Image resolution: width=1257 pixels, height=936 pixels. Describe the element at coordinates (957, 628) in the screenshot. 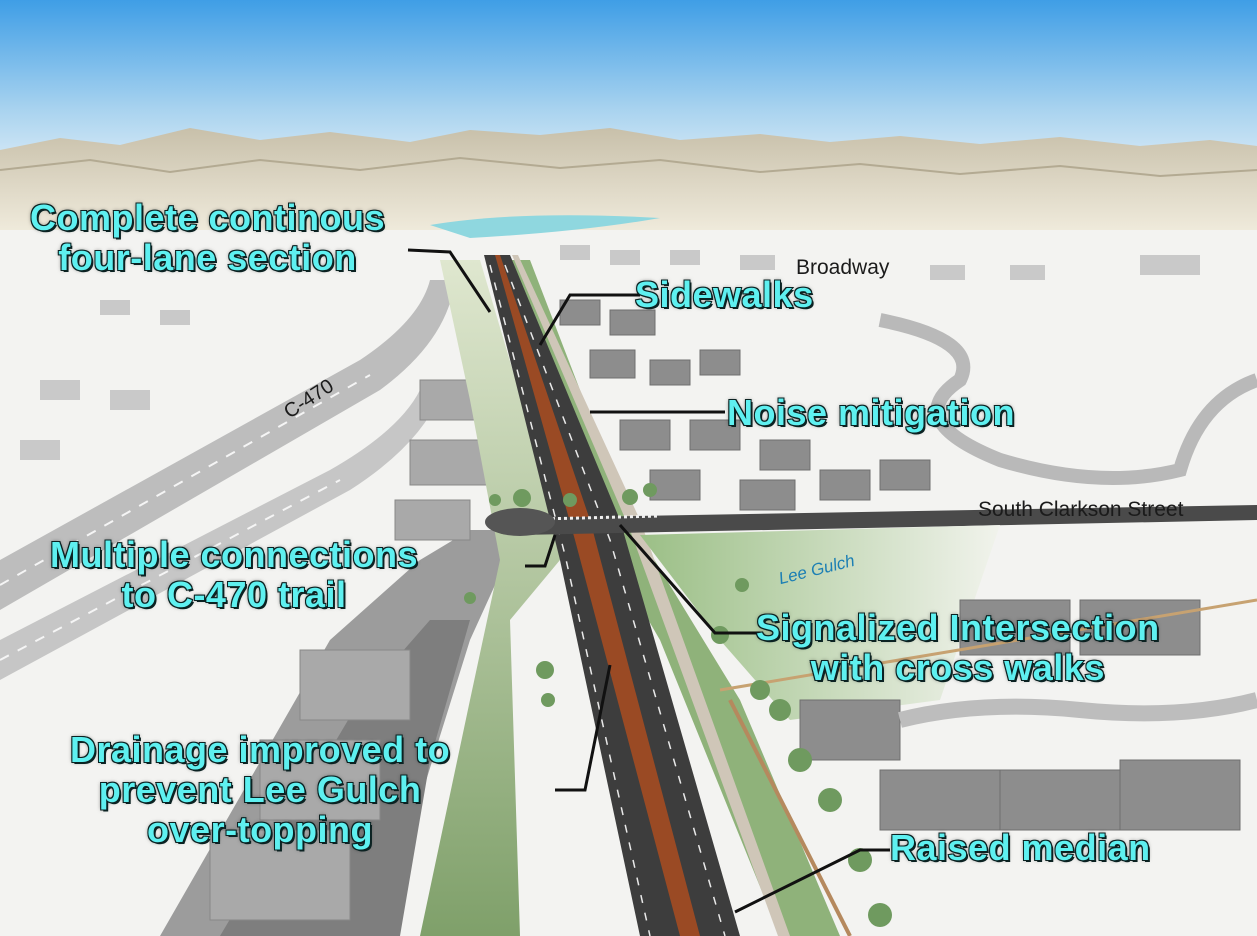

I see `callout-signalized-line-1: Signalized Intersection` at that location.